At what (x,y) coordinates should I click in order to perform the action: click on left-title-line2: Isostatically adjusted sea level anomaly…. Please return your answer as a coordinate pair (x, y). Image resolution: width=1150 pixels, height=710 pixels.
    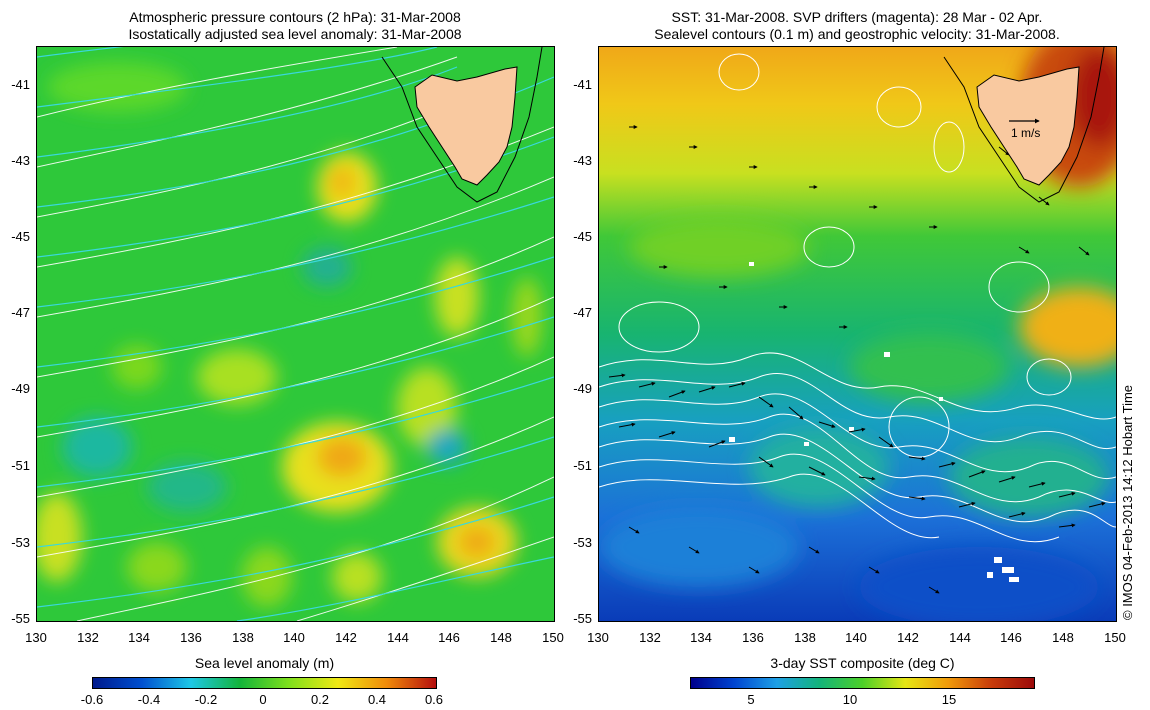
    Looking at the image, I should click on (295, 34).